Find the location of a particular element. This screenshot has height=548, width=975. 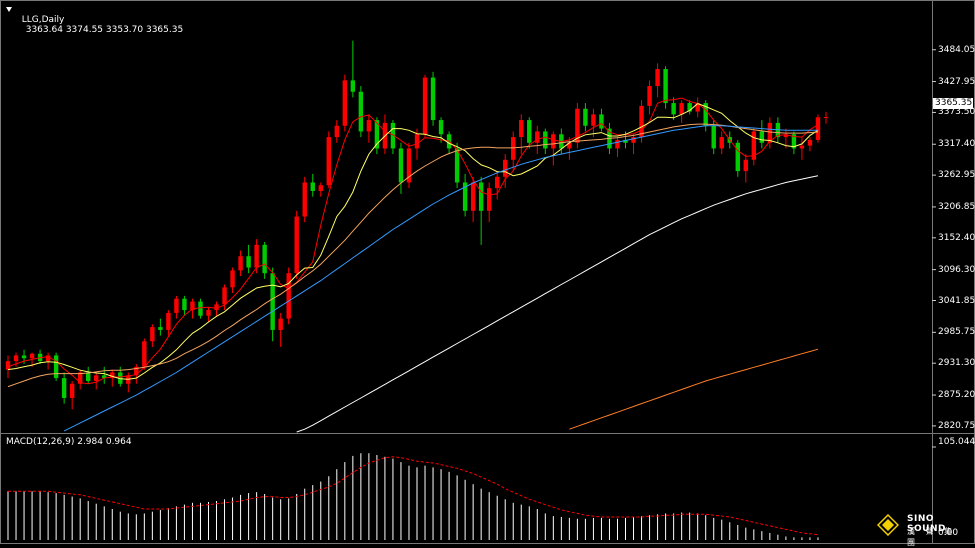

y-tick-label: 3317.40 is located at coordinates (956, 144).